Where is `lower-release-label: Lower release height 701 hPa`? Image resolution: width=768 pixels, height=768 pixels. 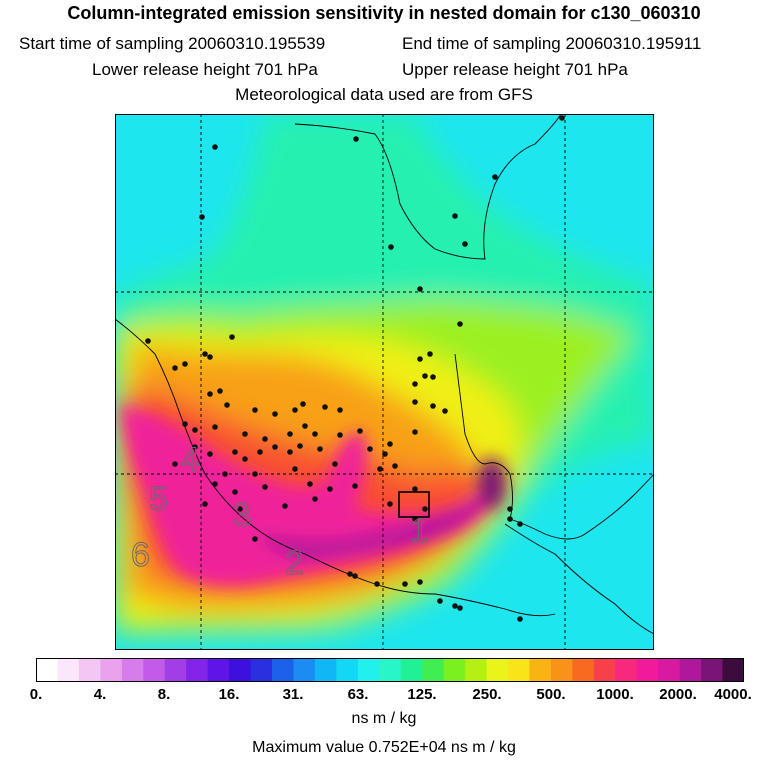
lower-release-label: Lower release height 701 hPa is located at coordinates (205, 69).